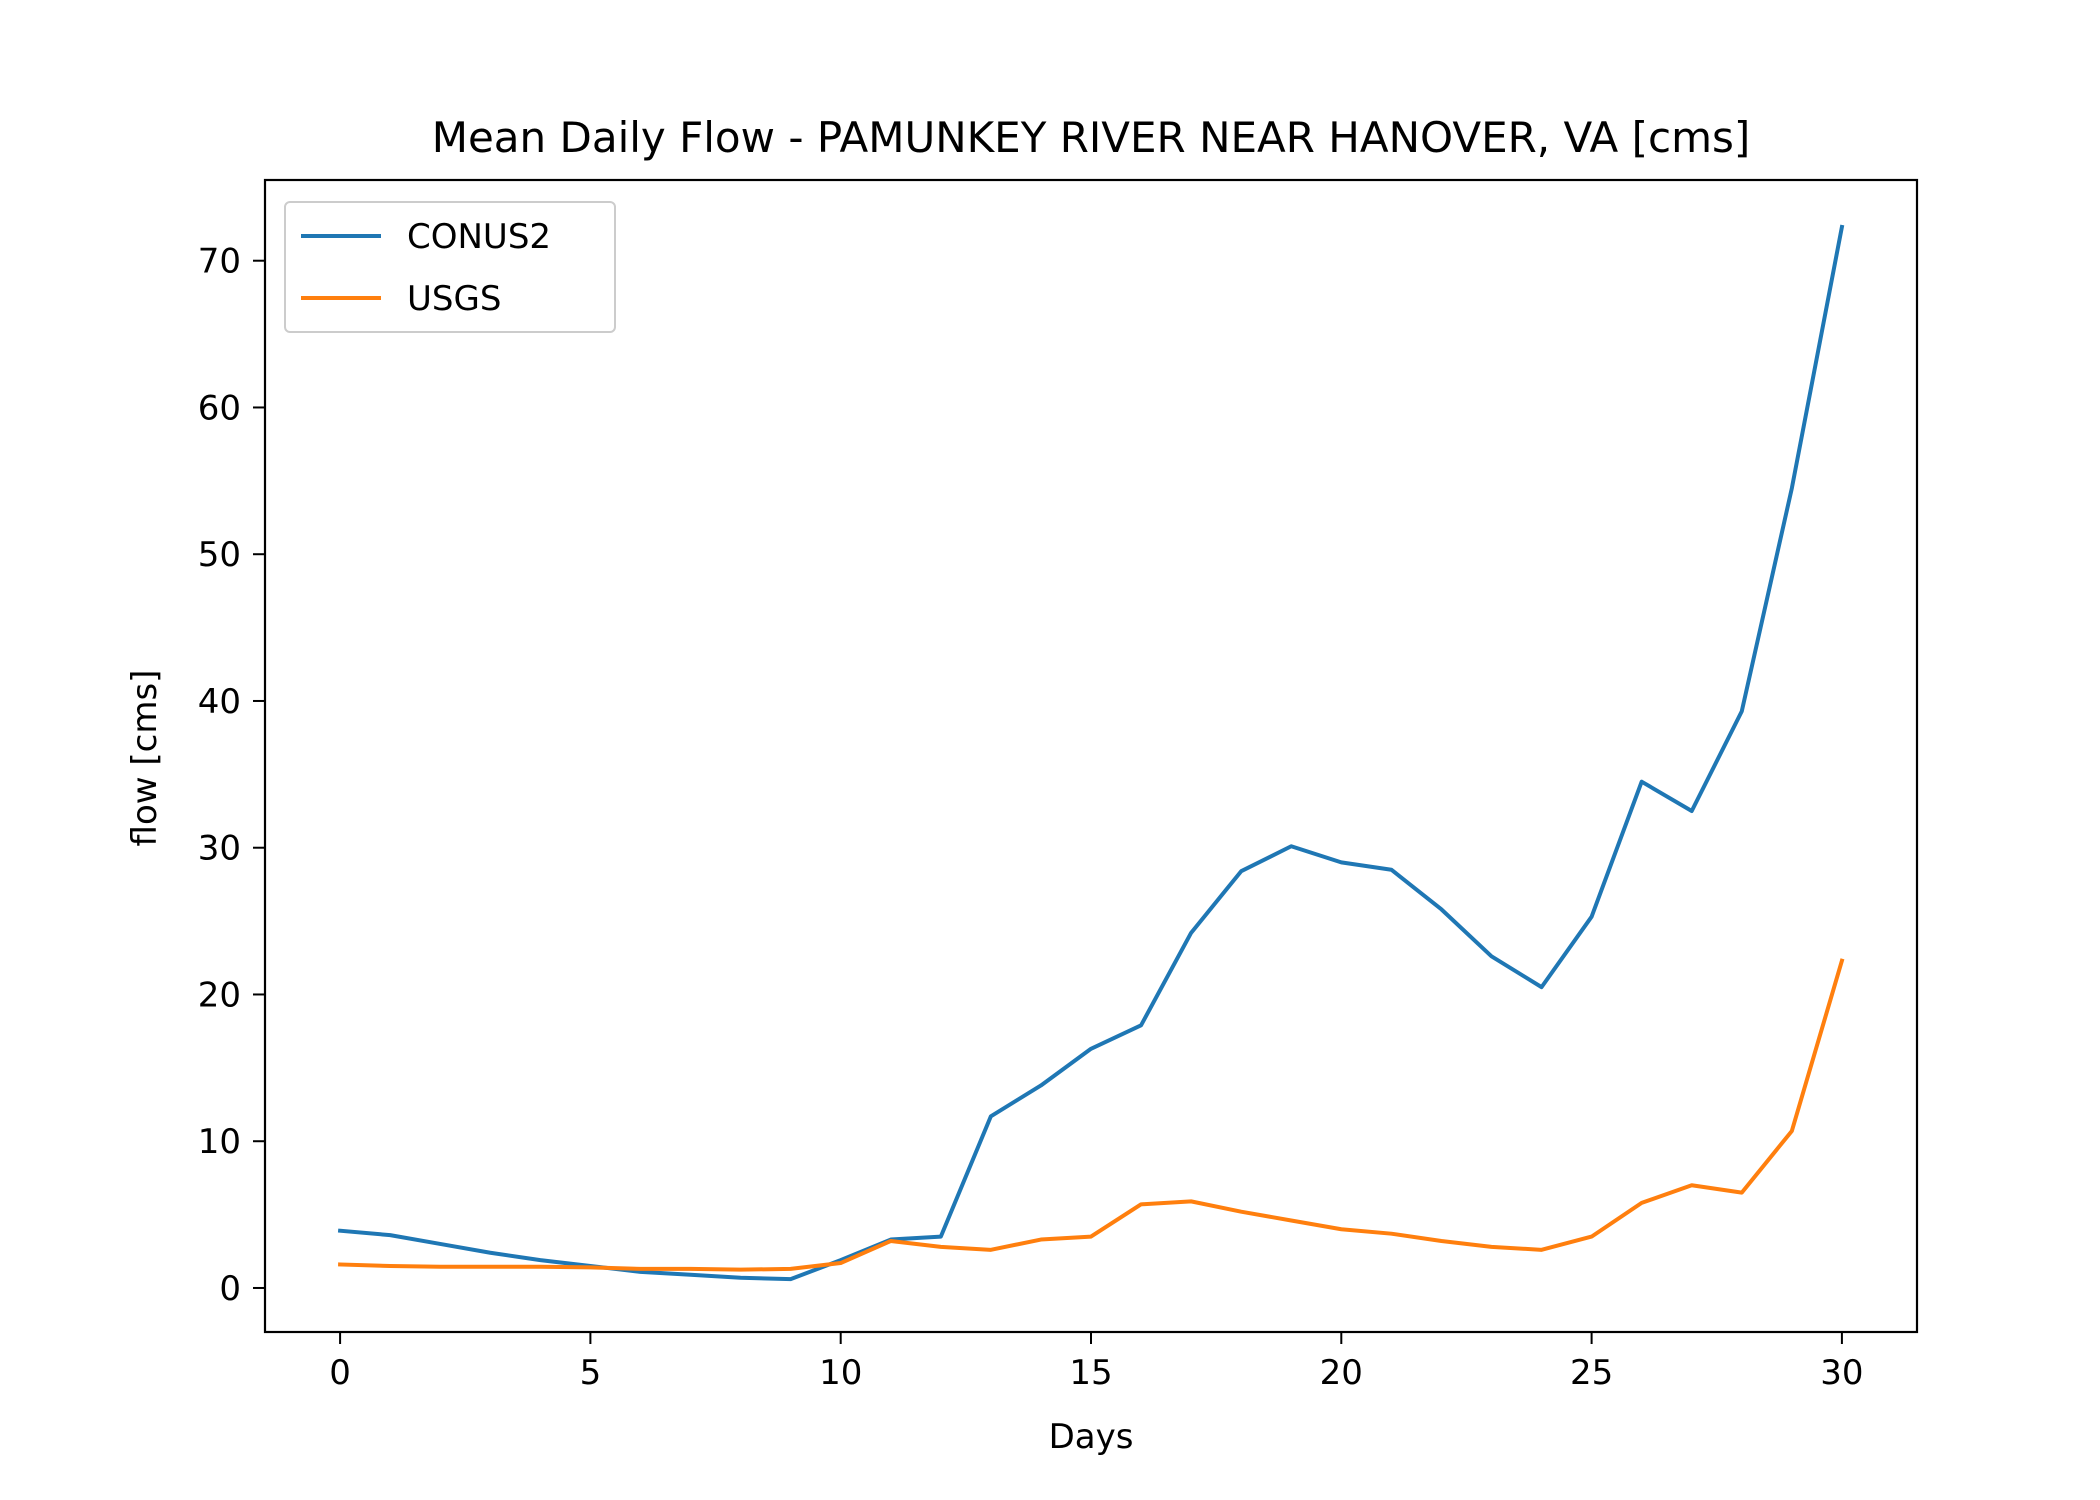  What do you see at coordinates (145, 758) in the screenshot?
I see `y-axis-label: flow [cms]` at bounding box center [145, 758].